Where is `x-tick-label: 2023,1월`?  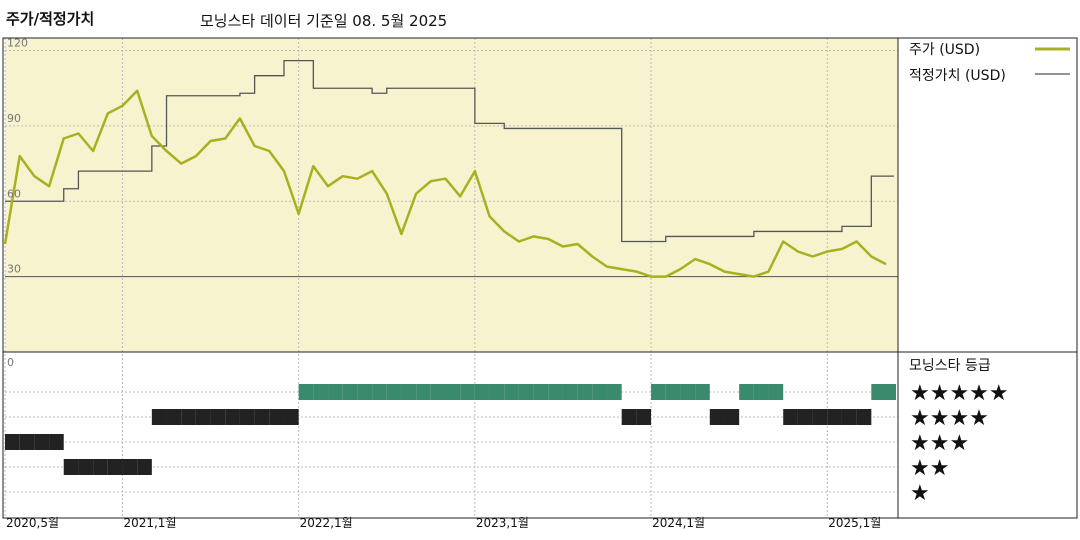 x-tick-label: 2023,1월 is located at coordinates (502, 523).